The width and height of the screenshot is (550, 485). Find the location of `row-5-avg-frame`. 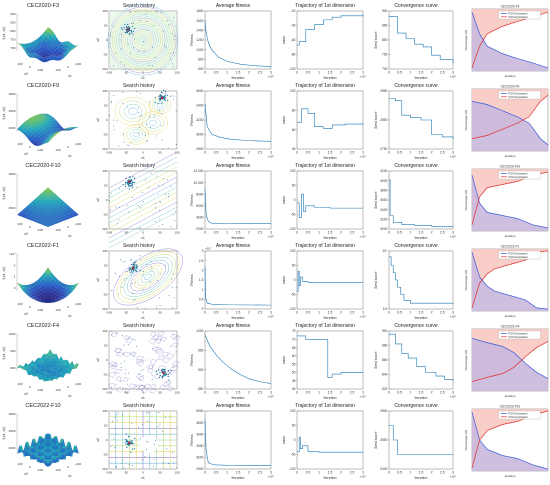

row-5-avg-frame is located at coordinates (238, 440).